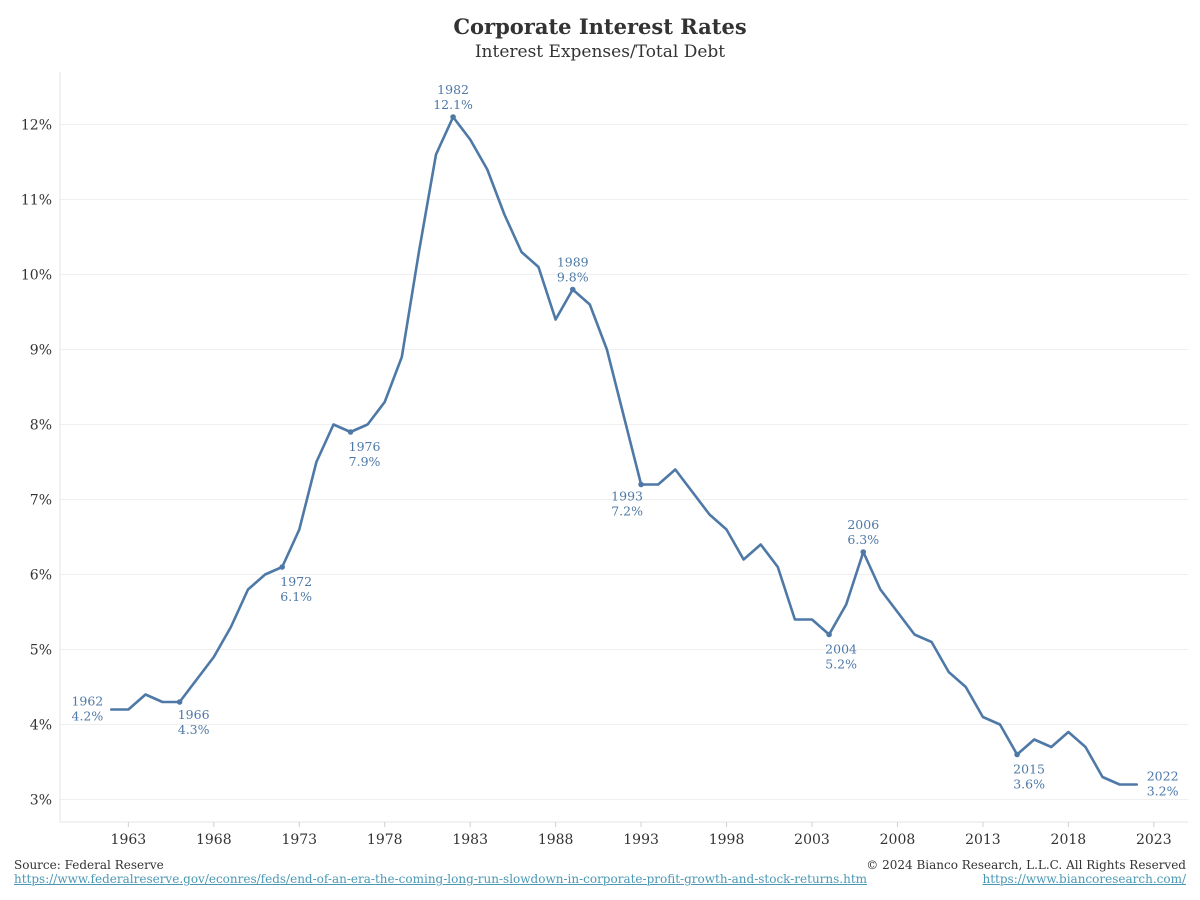  I want to click on annotation-value: 5.2%, so click(841, 664).